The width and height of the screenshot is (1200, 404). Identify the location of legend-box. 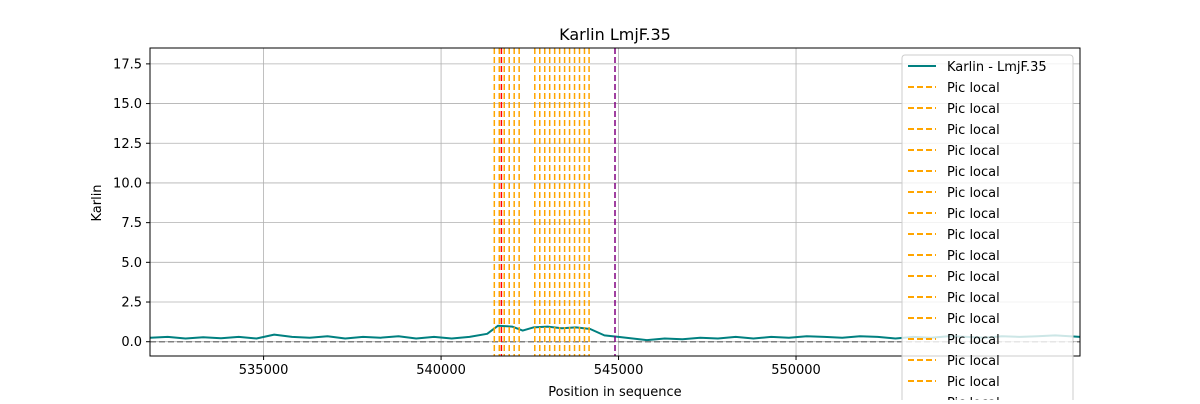
(987, 229).